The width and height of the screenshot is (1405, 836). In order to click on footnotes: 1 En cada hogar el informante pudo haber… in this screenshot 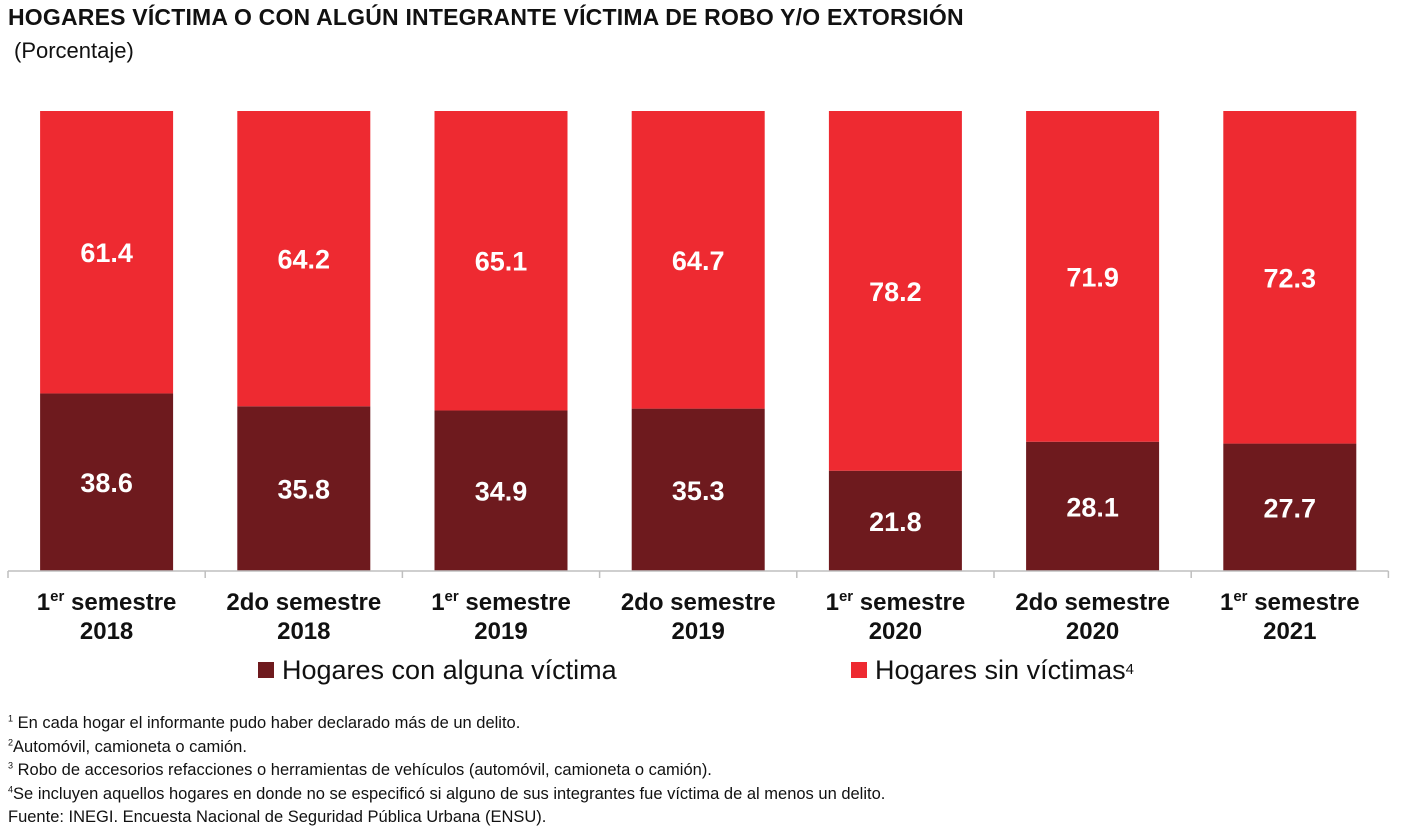, I will do `click(446, 771)`.